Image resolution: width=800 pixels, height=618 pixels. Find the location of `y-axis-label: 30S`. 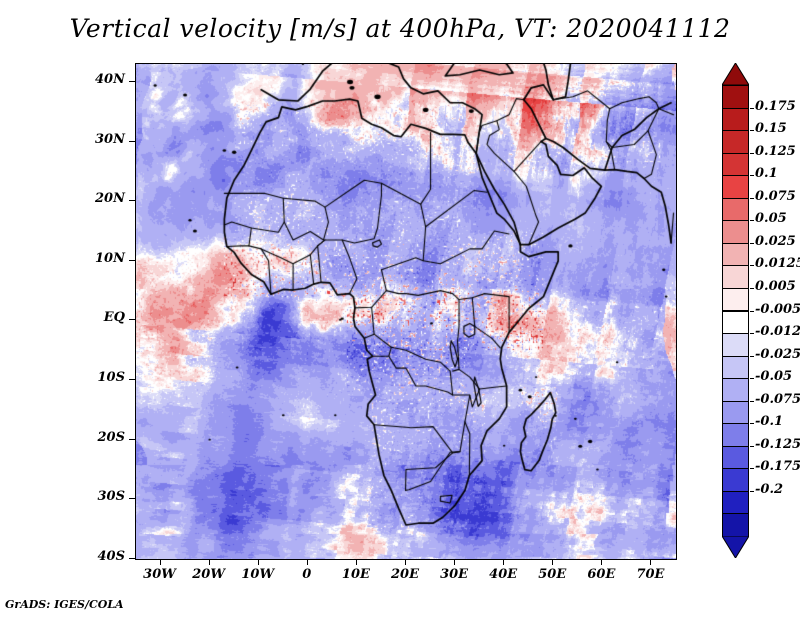

y-axis-label: 30S is located at coordinates (111, 497).